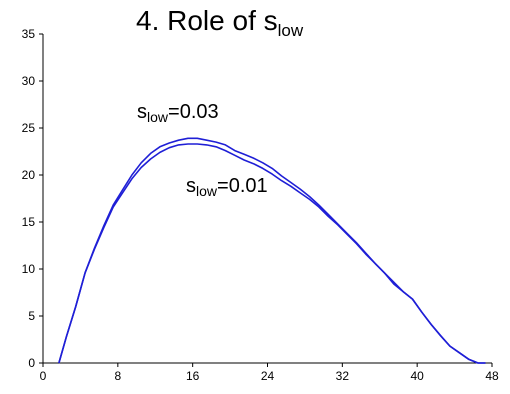 The width and height of the screenshot is (510, 394). I want to click on y-tick-label-7: 35, so click(29, 34).